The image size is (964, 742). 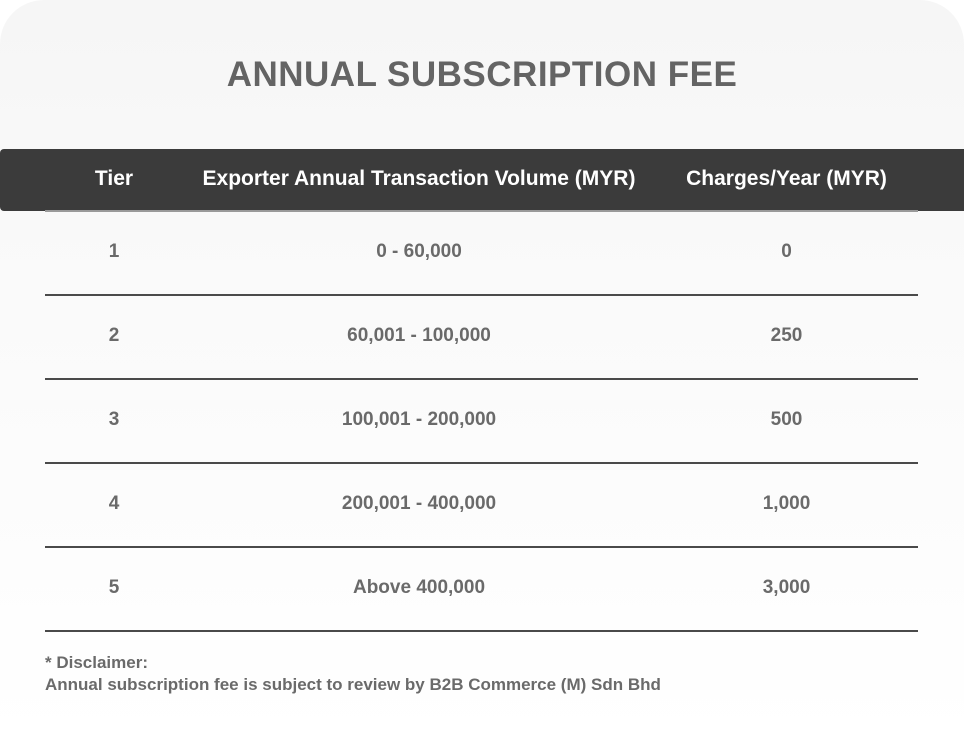 I want to click on cell-charges: 250, so click(x=786, y=335).